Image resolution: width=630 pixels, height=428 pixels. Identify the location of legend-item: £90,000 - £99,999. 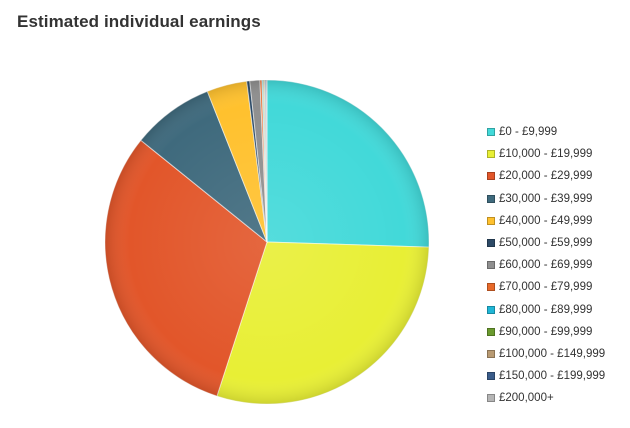
(546, 332).